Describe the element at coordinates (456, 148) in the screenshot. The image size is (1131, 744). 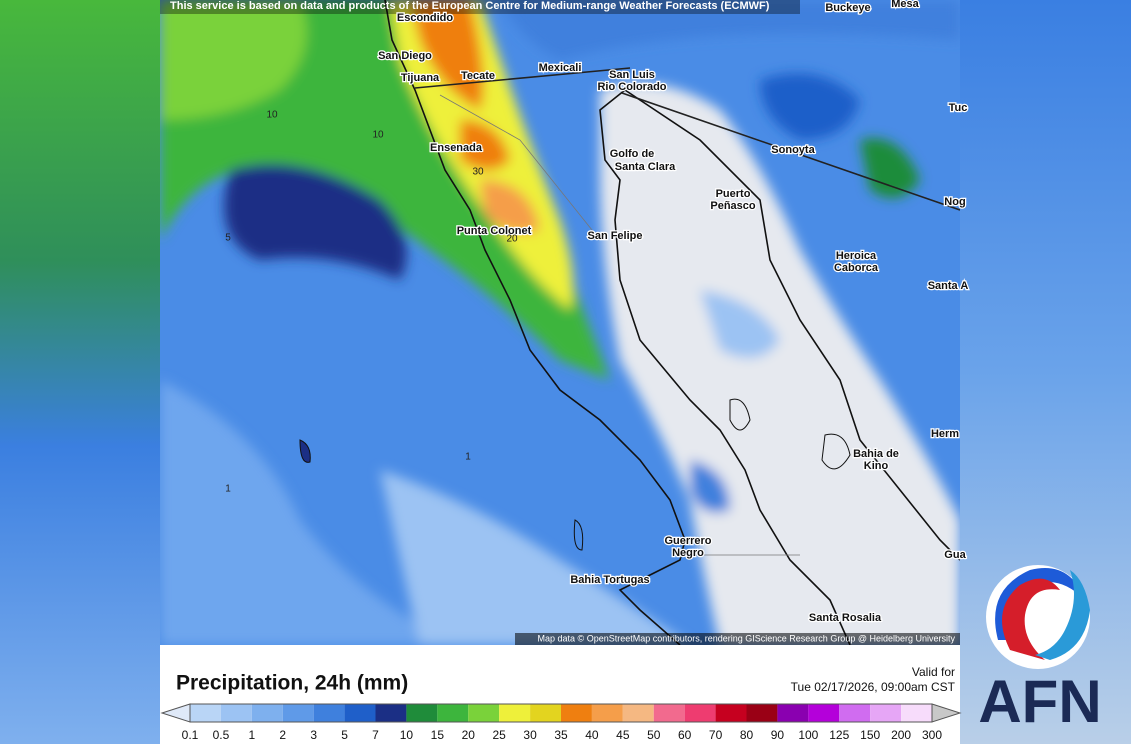
I see `place-label: Ensenada` at that location.